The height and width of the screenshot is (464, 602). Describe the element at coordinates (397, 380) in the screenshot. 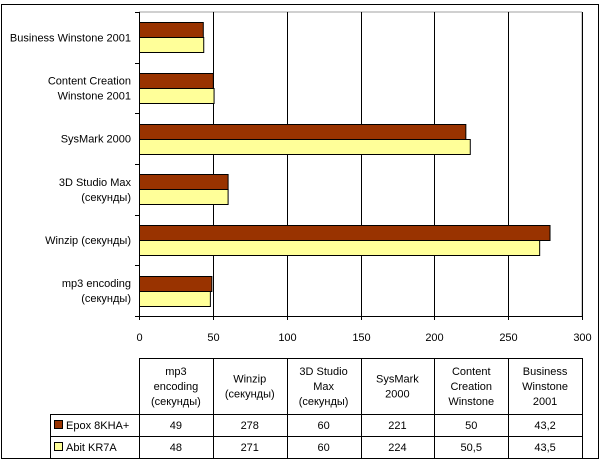

I see `table-header: SysMark` at that location.